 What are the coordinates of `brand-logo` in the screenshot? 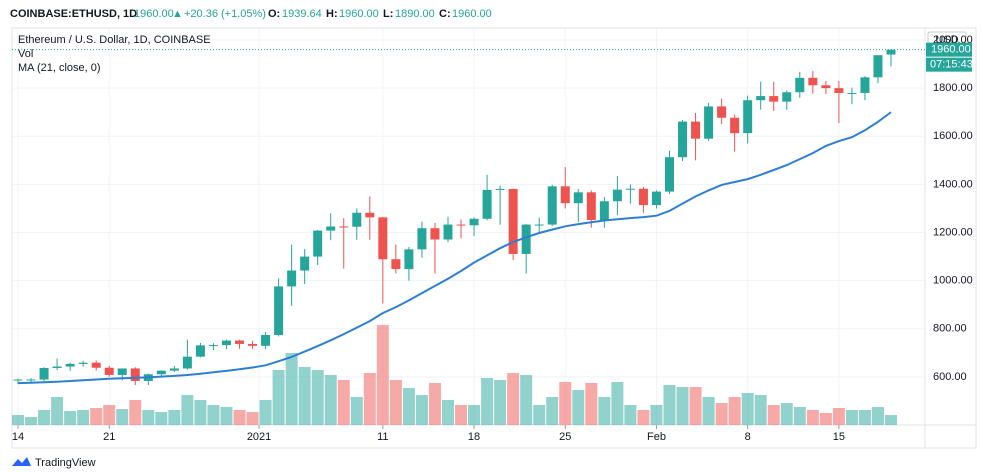 It's located at (21, 461).